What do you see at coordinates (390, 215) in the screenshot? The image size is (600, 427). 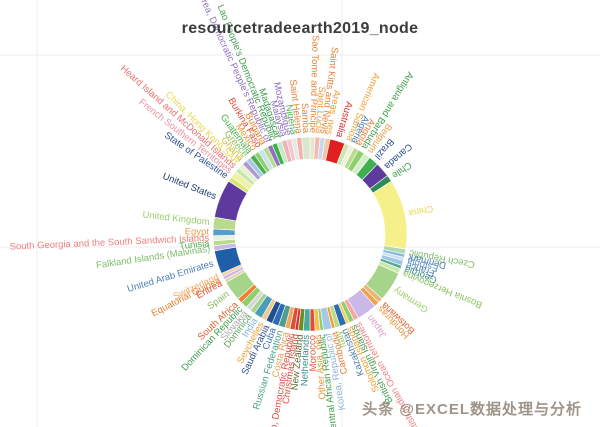 I see `country-arc: China` at bounding box center [390, 215].